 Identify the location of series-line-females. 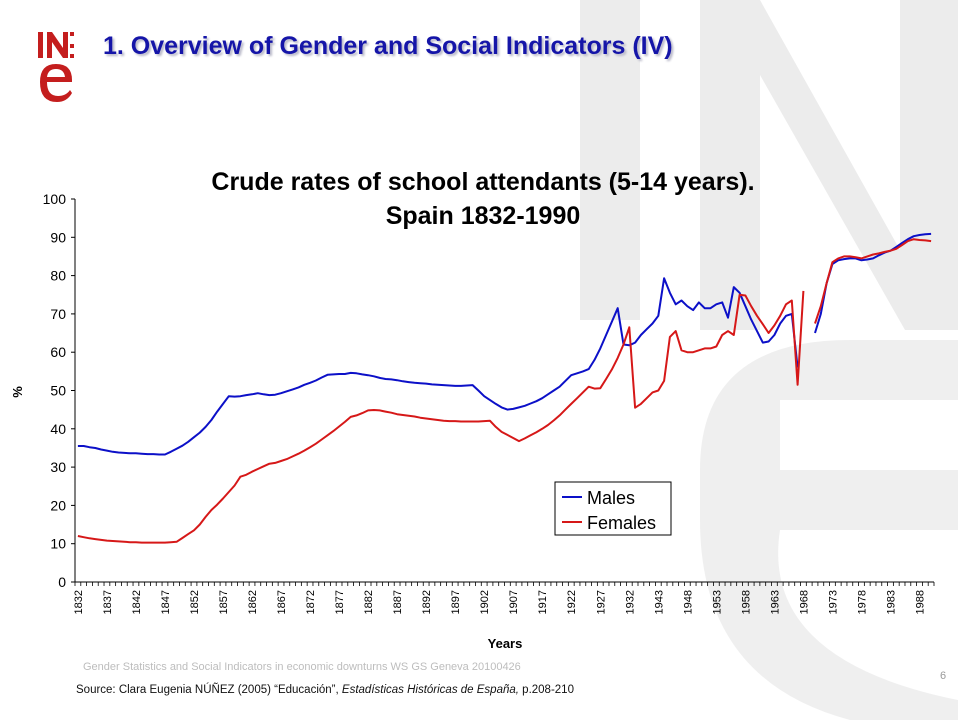
(873, 281).